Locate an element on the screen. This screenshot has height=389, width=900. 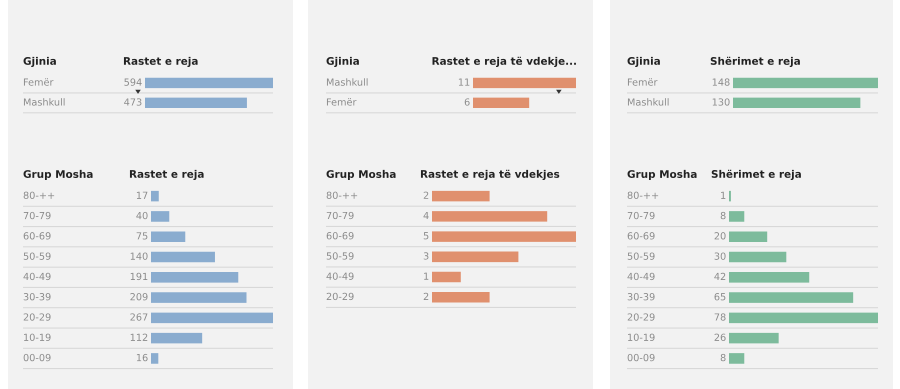
data-label: 16 is located at coordinates (142, 358).